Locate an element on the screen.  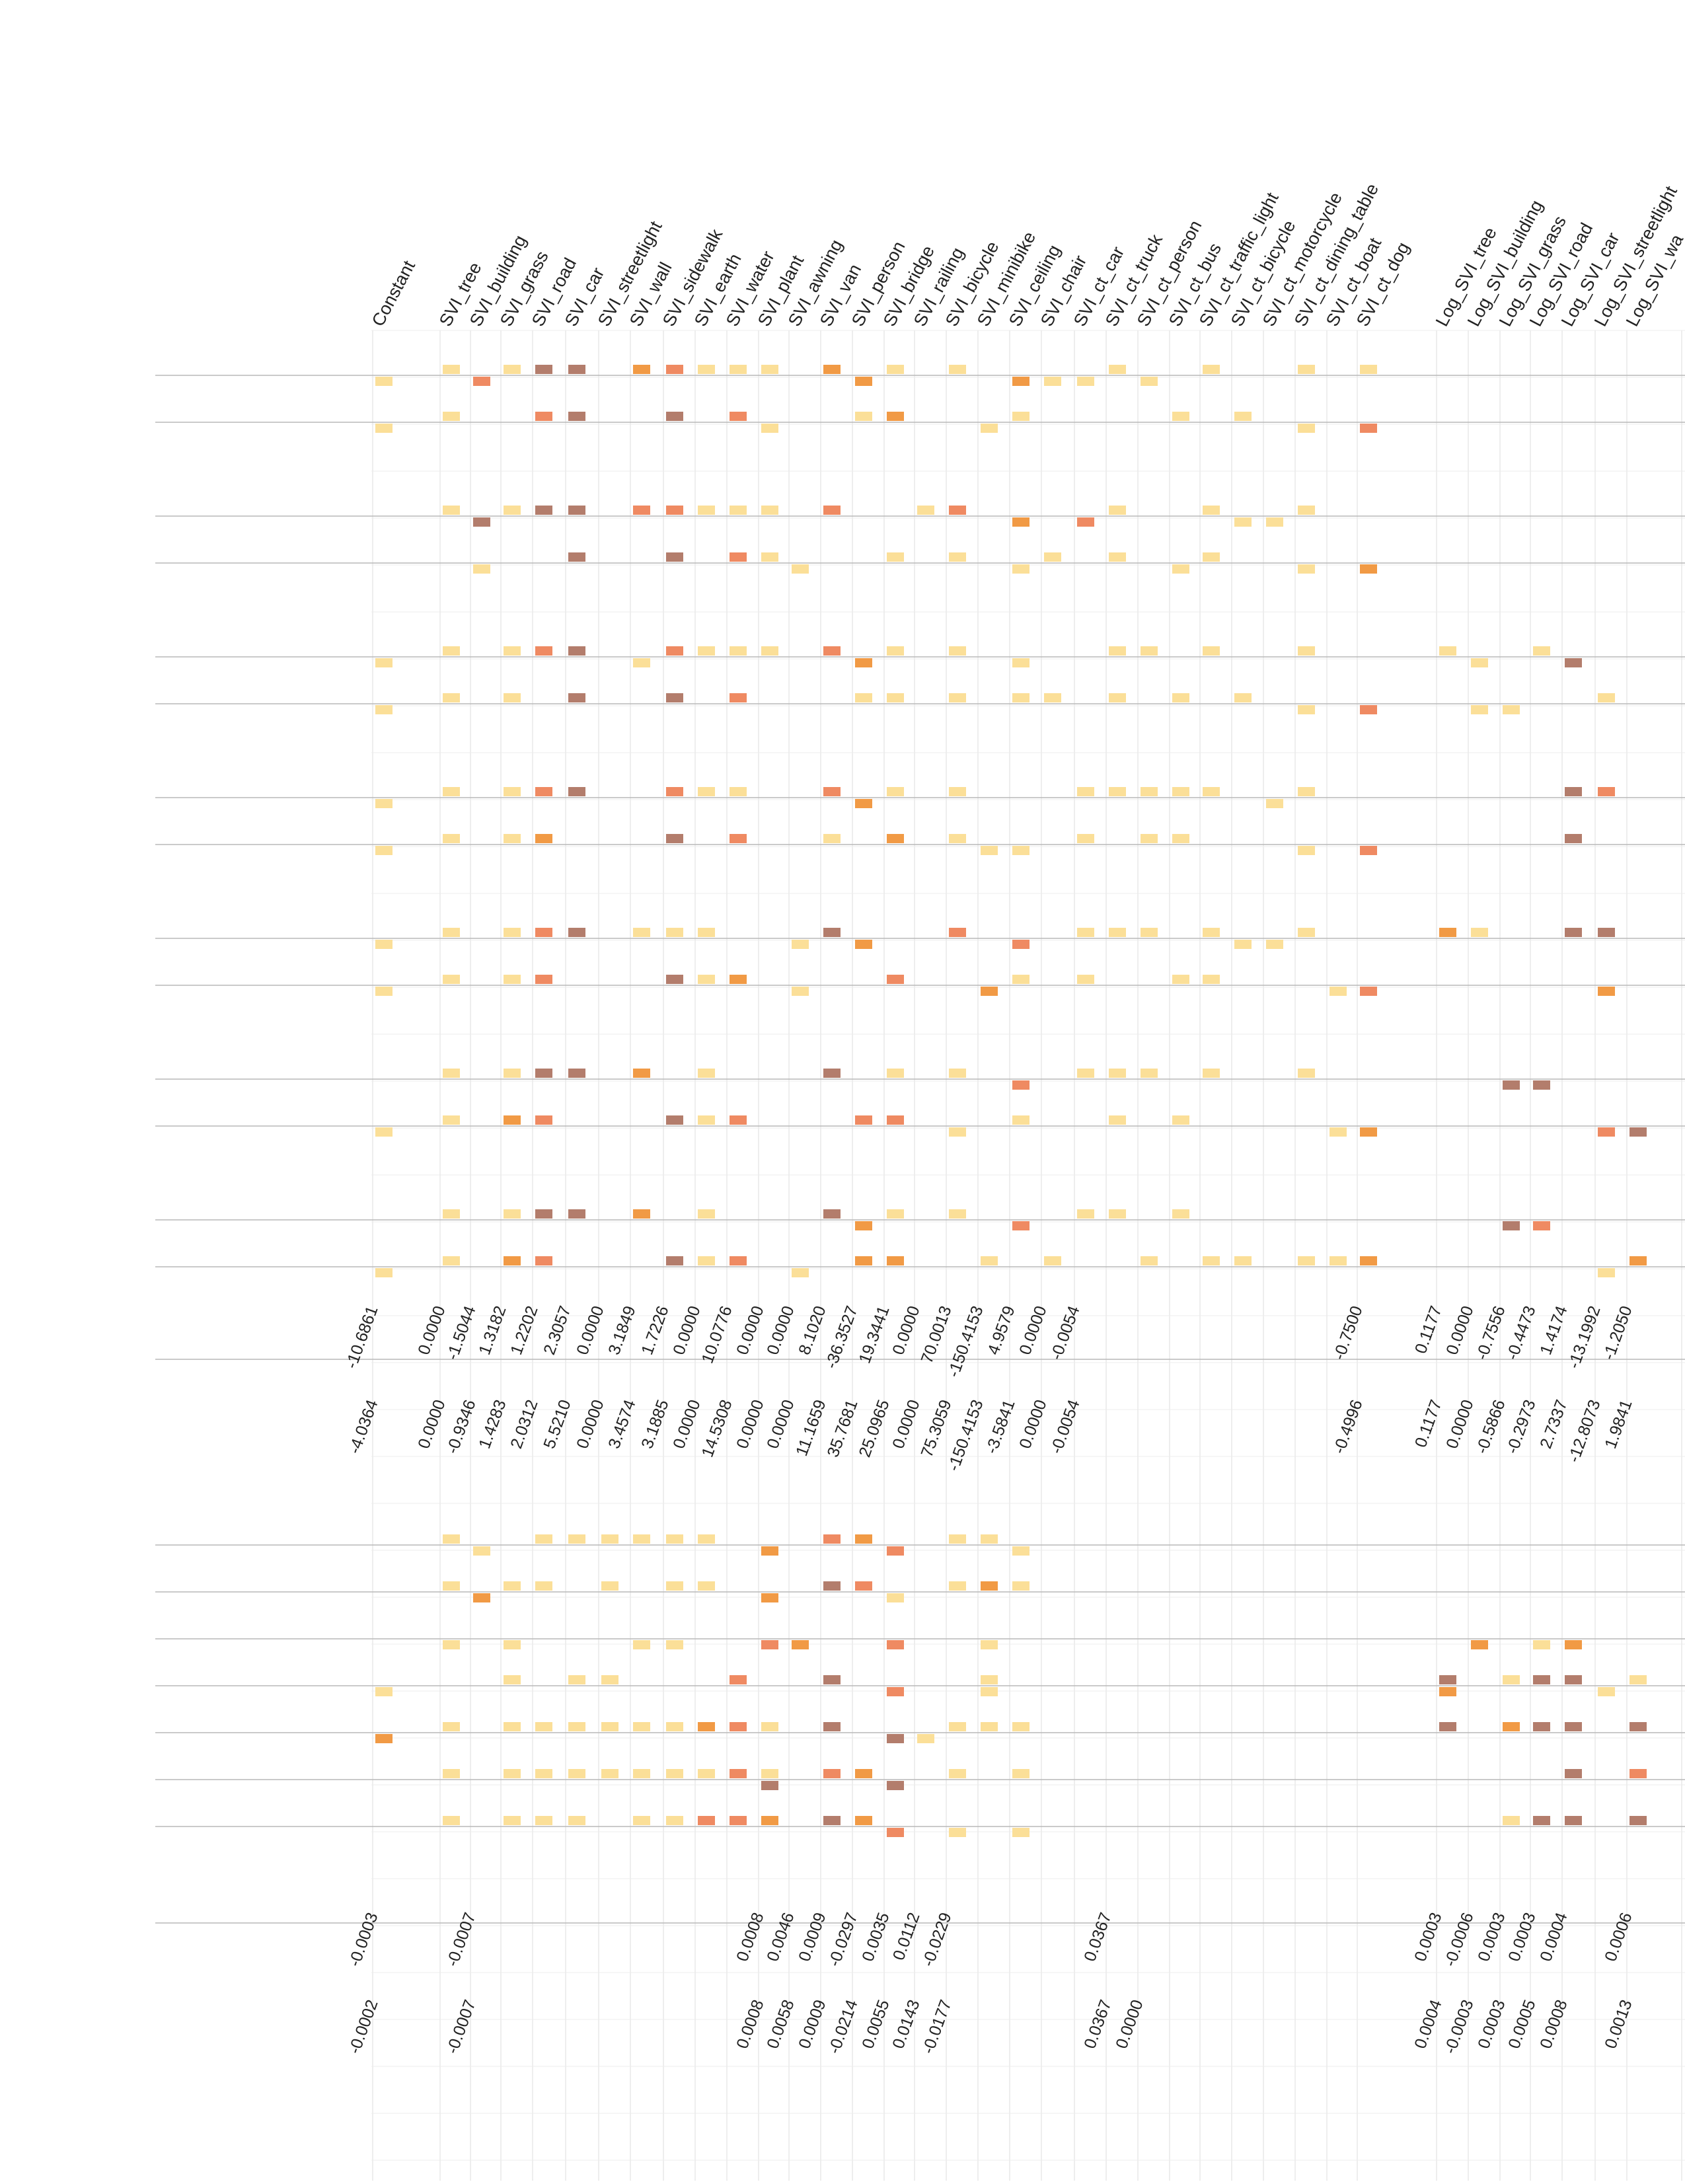
panel1-cell-svi-ct-dog is located at coordinates (1368, 428).